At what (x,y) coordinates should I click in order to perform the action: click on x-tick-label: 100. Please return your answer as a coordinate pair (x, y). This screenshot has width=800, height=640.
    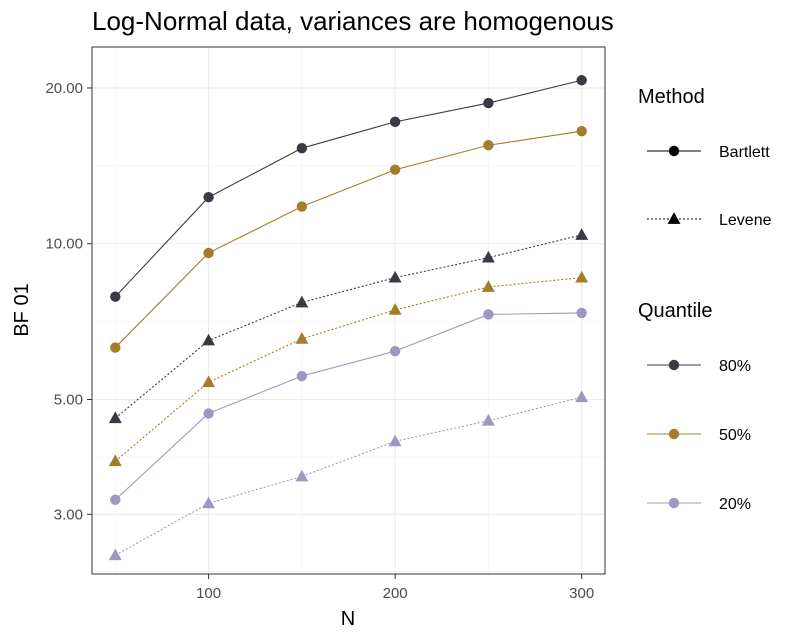
    Looking at the image, I should click on (208, 593).